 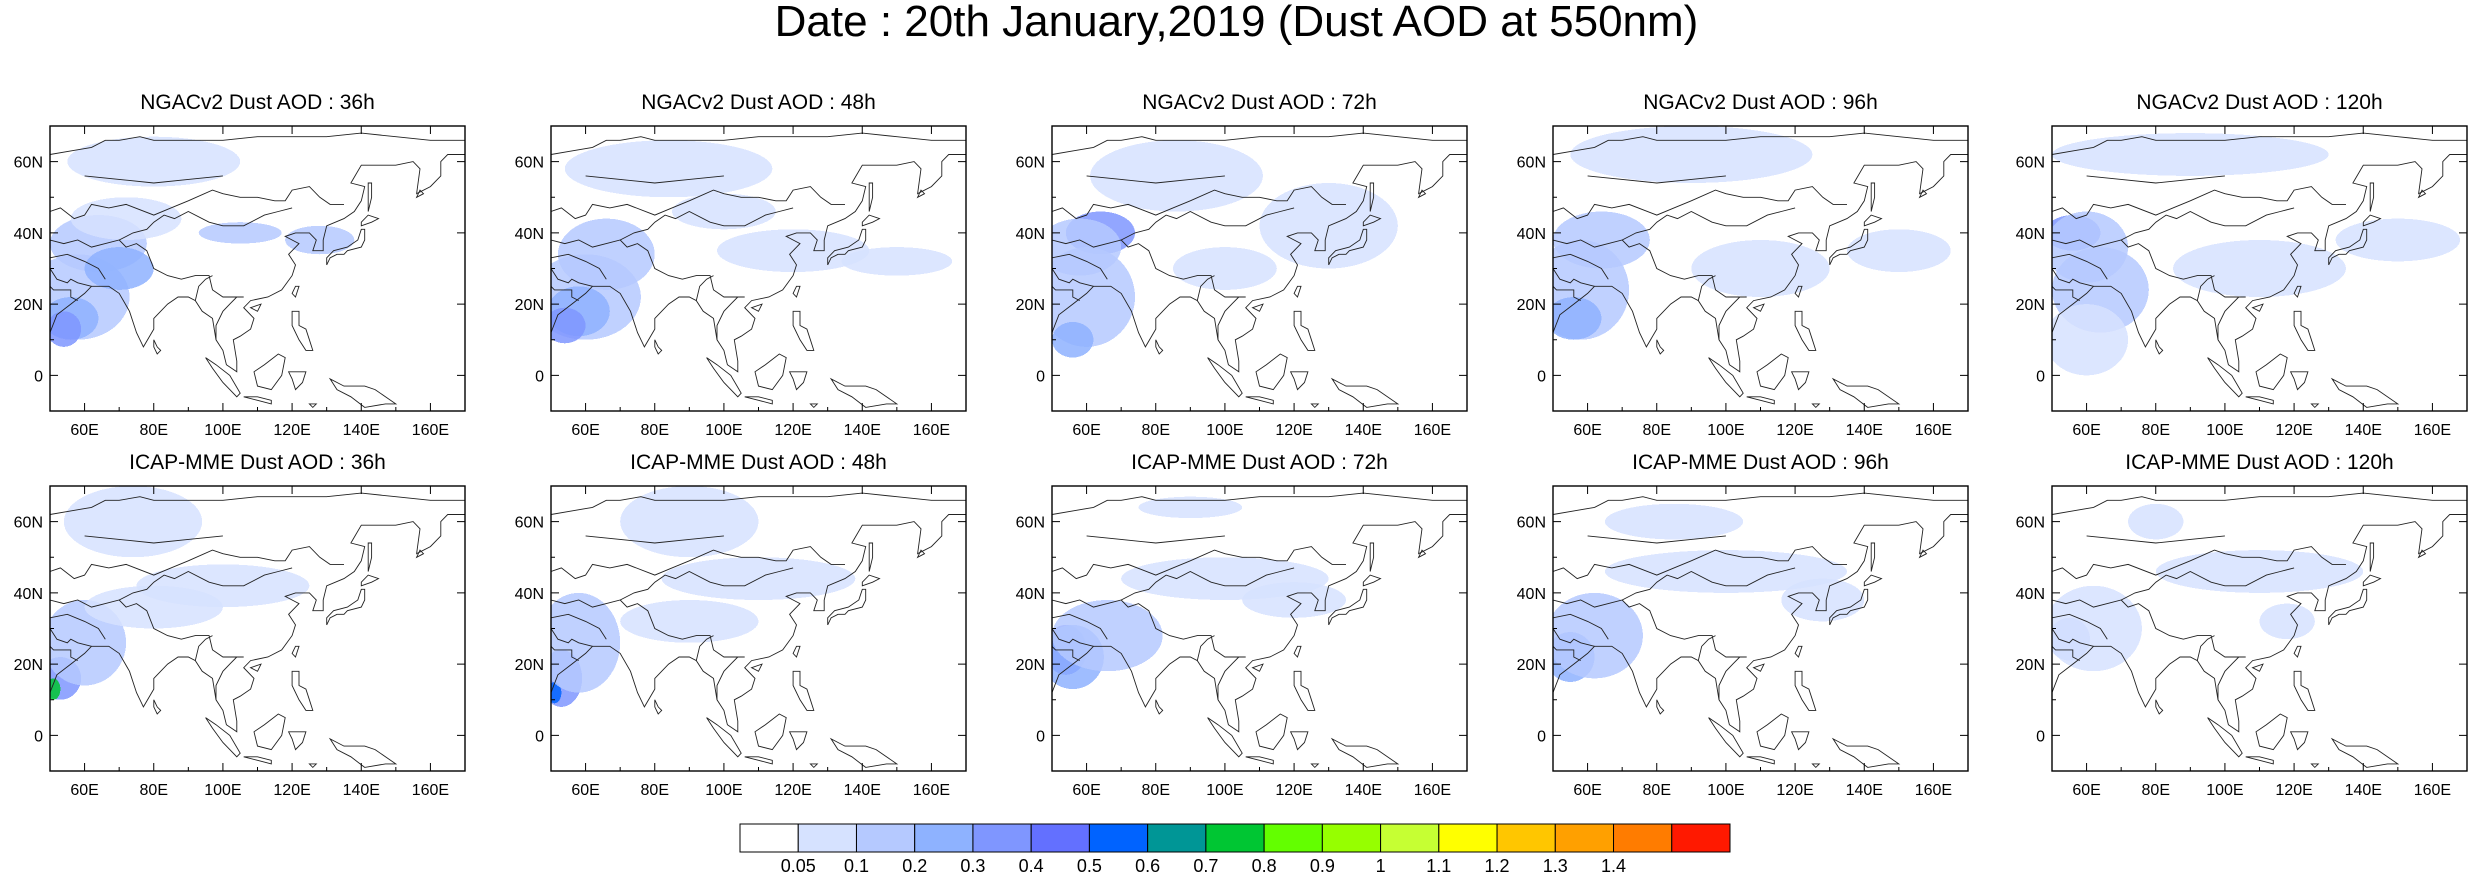 What do you see at coordinates (1438, 866) in the screenshot?
I see `colorbar-label: 1.1` at bounding box center [1438, 866].